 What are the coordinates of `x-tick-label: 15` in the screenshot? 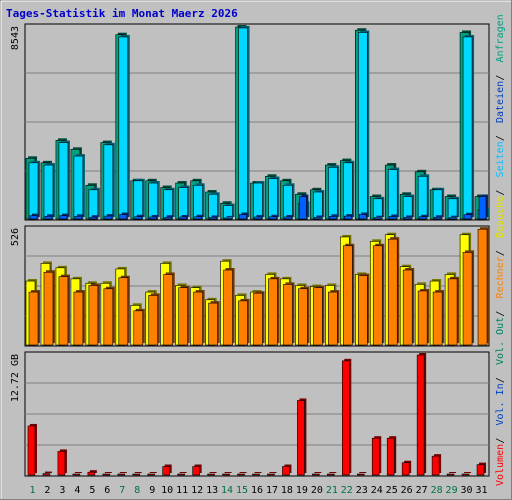 It's located at (242, 490).